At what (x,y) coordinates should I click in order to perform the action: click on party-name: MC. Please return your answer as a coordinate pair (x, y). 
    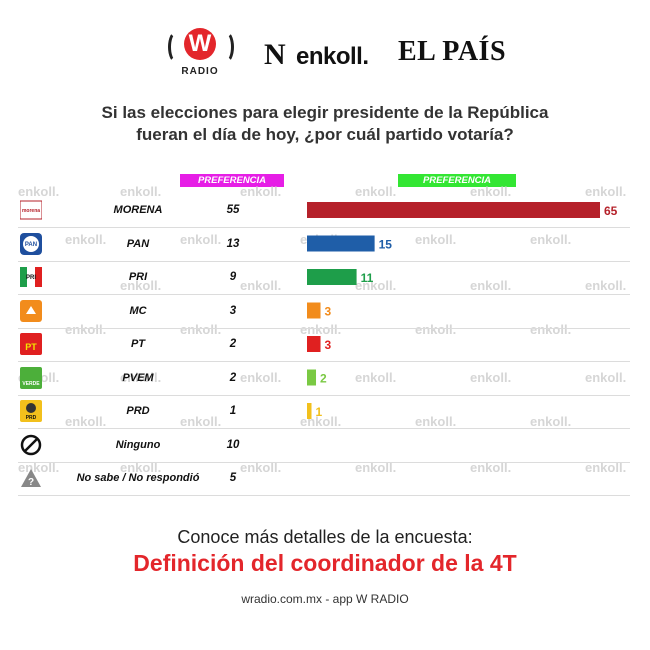
    Looking at the image, I should click on (138, 310).